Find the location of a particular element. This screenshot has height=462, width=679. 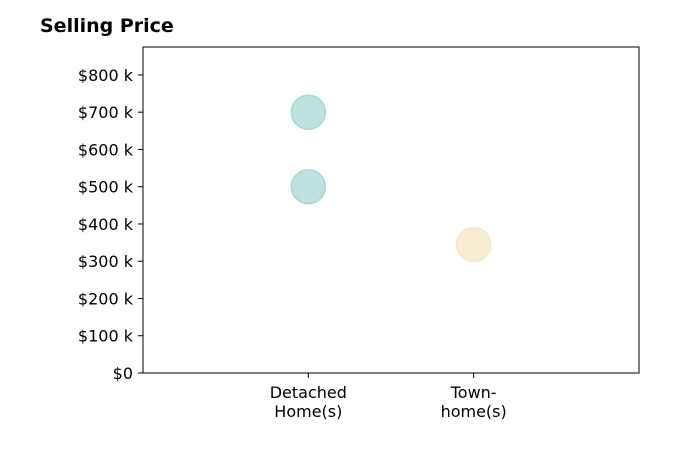

y-tick-label: $400 k is located at coordinates (106, 224).